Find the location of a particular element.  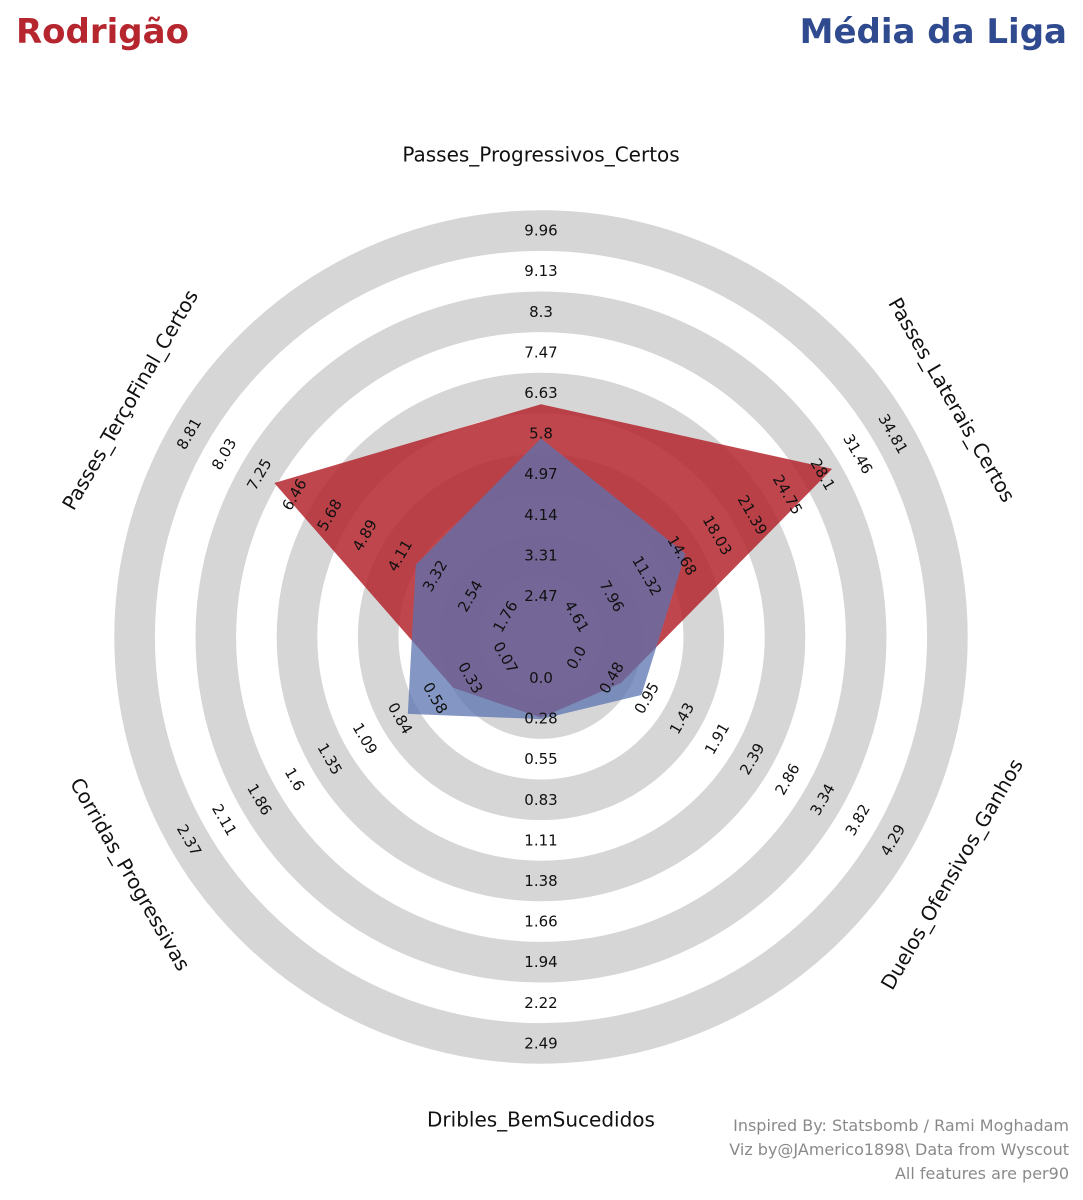

tick-label: 0.0 is located at coordinates (541, 678).